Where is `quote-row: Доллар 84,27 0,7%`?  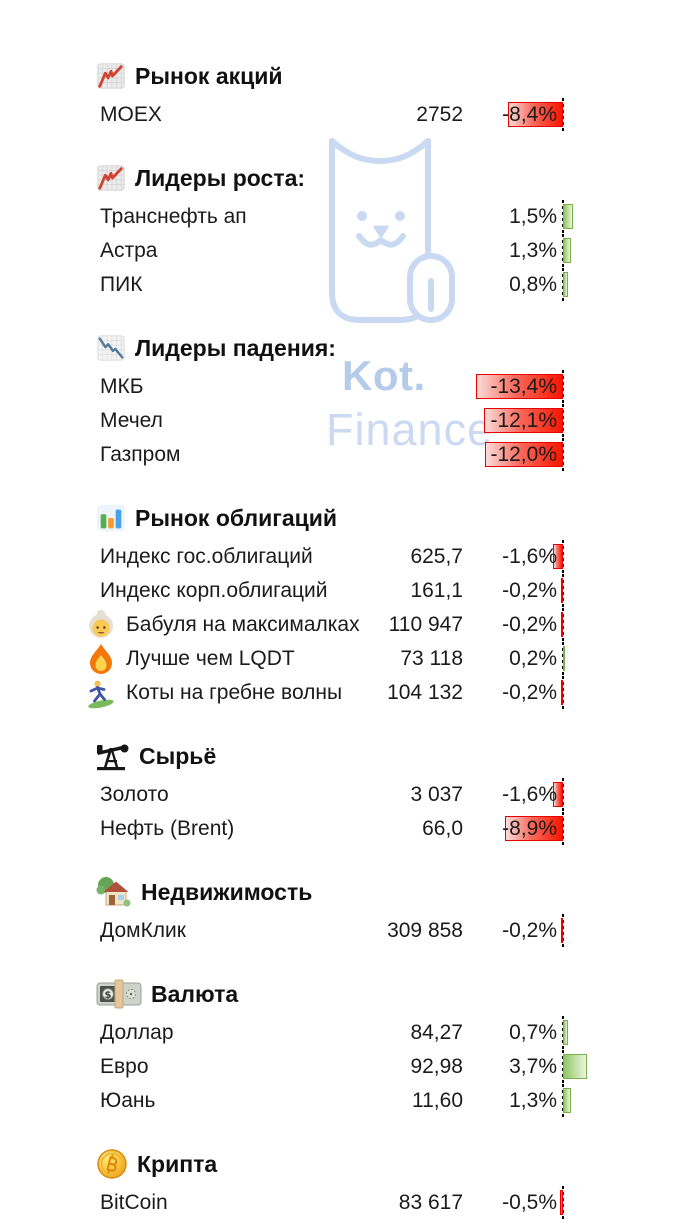 quote-row: Доллар 84,27 0,7% is located at coordinates (350, 1033).